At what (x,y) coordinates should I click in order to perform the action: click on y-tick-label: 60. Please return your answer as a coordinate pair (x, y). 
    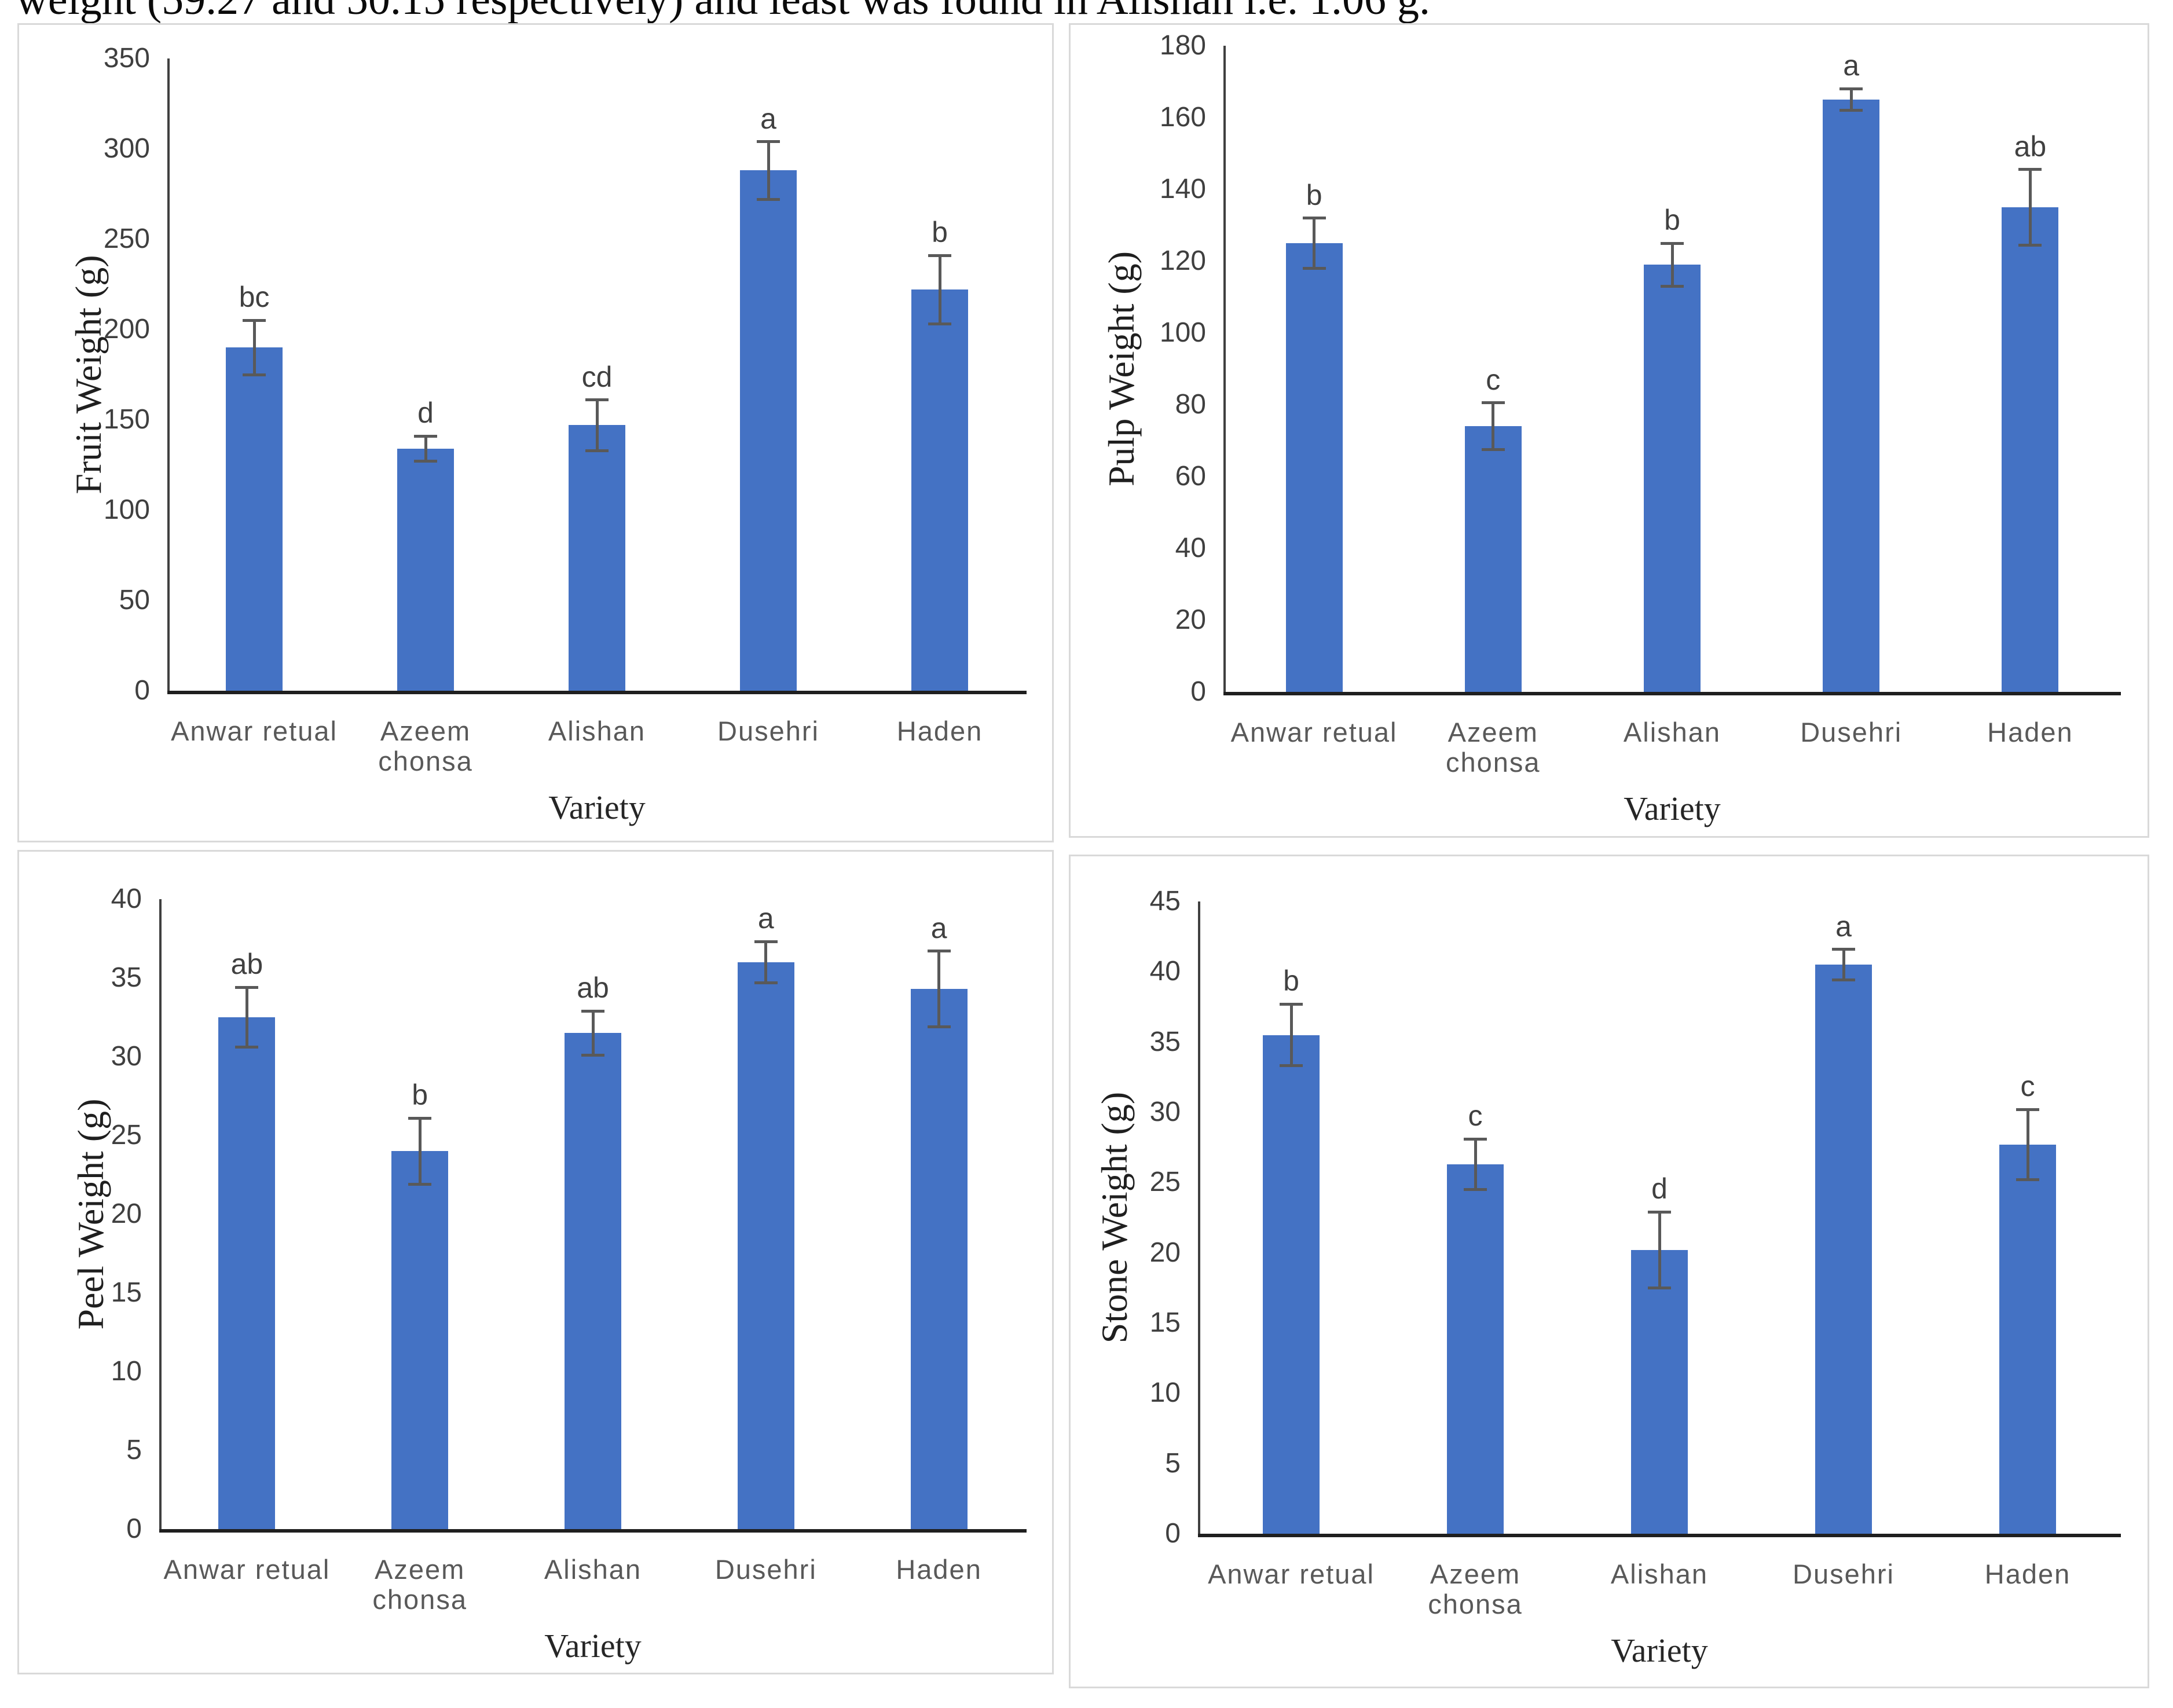
    Looking at the image, I should click on (1190, 476).